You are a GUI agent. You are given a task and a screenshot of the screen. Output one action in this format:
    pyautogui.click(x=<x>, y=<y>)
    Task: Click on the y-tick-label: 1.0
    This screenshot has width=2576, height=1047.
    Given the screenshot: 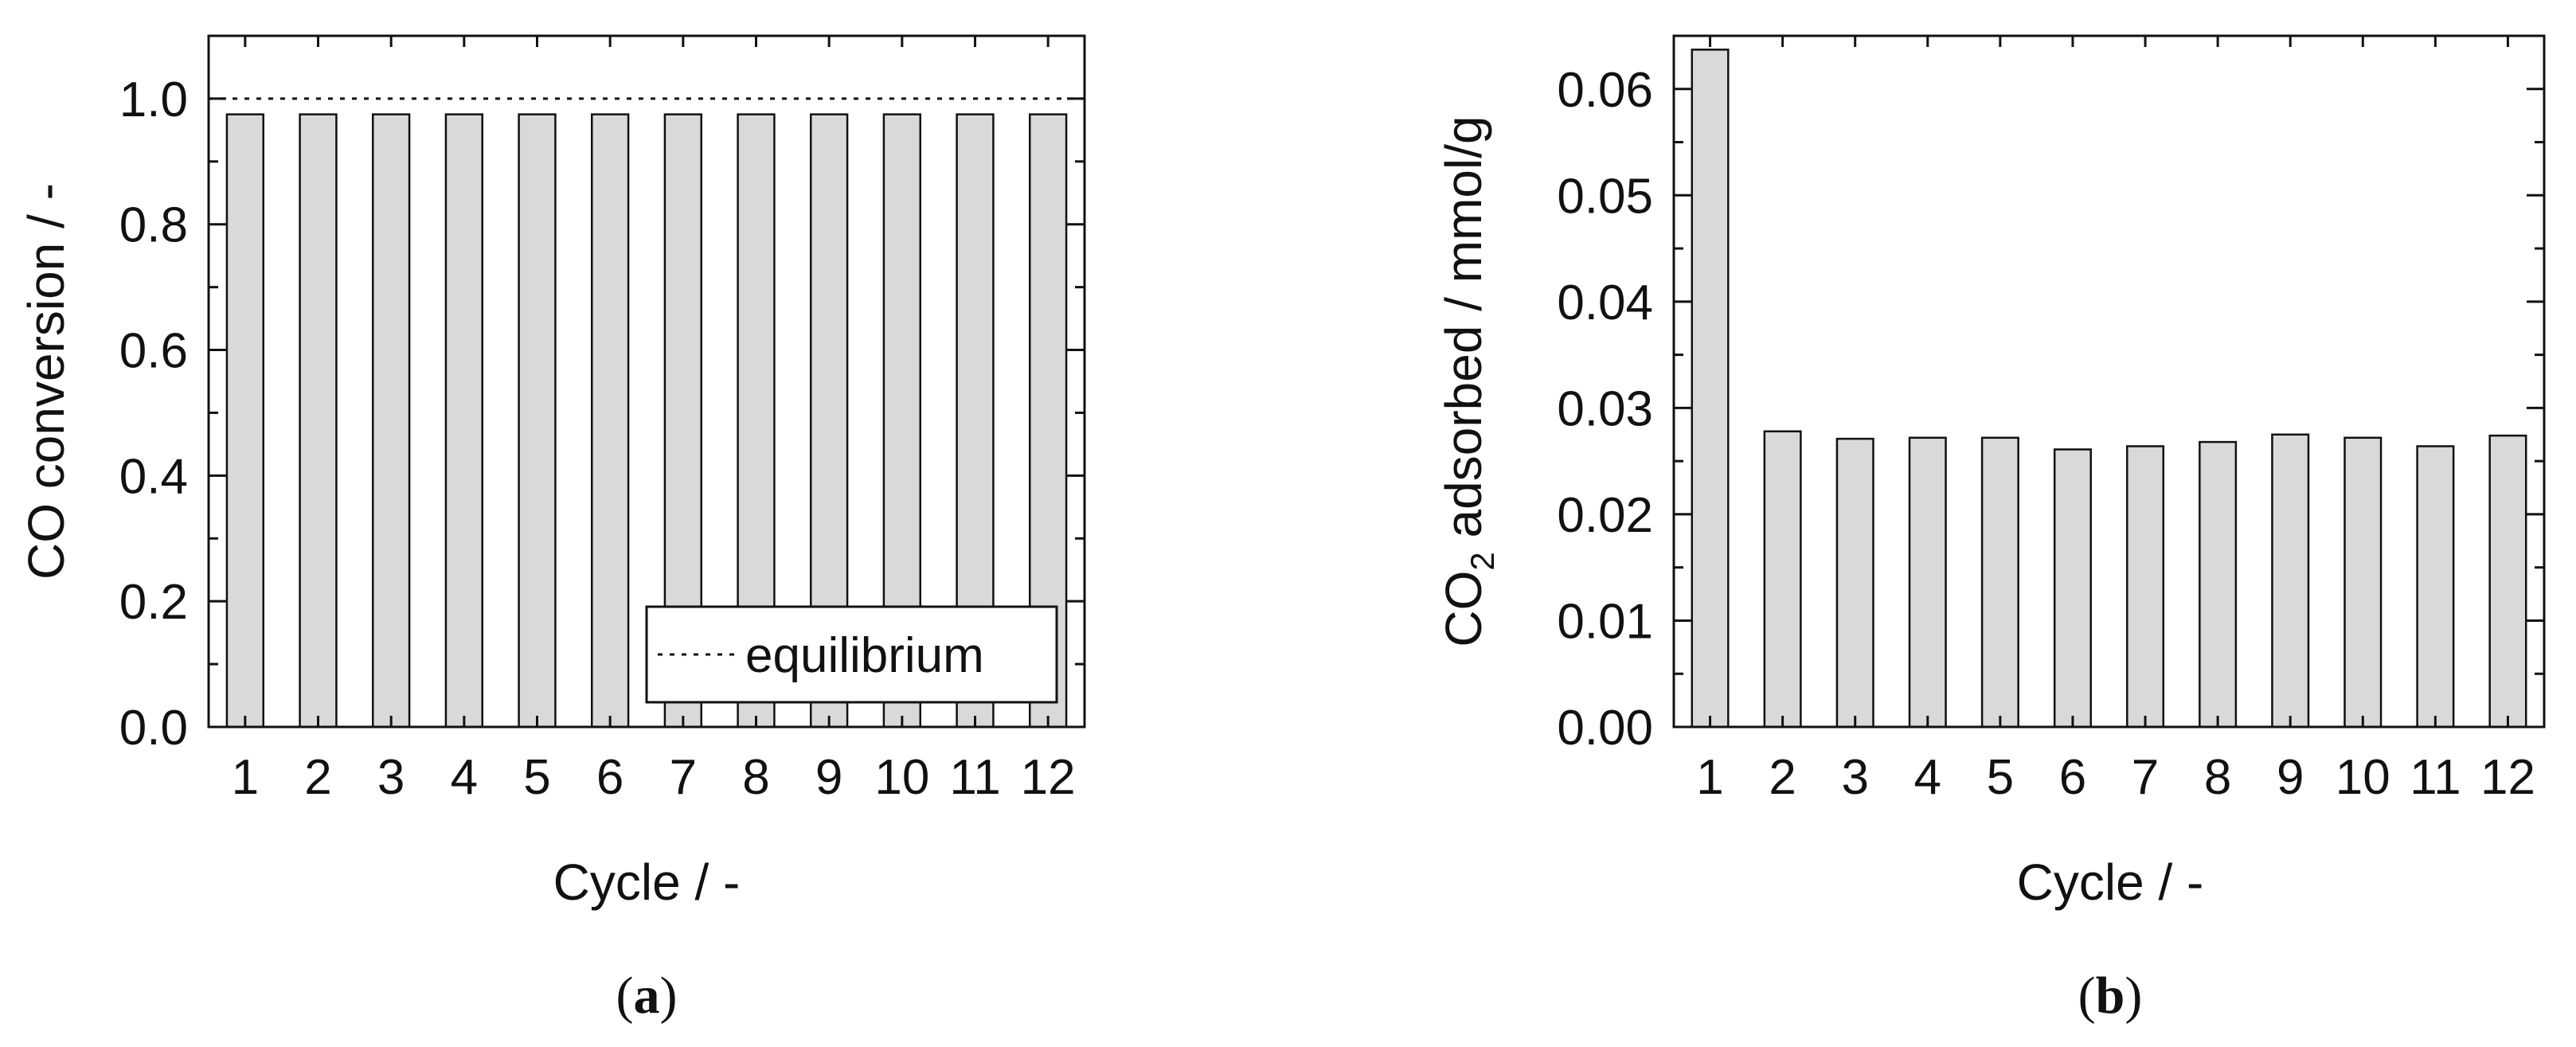 What is the action you would take?
    pyautogui.click(x=153, y=99)
    